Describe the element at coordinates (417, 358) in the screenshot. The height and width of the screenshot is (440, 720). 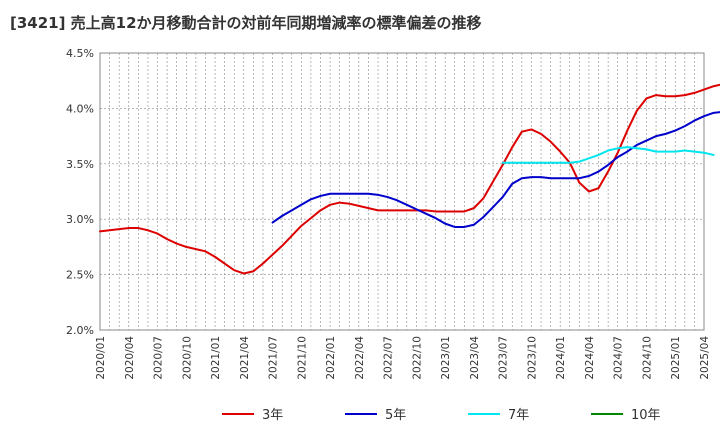
I see `x-tick-label: 2022/10` at that location.